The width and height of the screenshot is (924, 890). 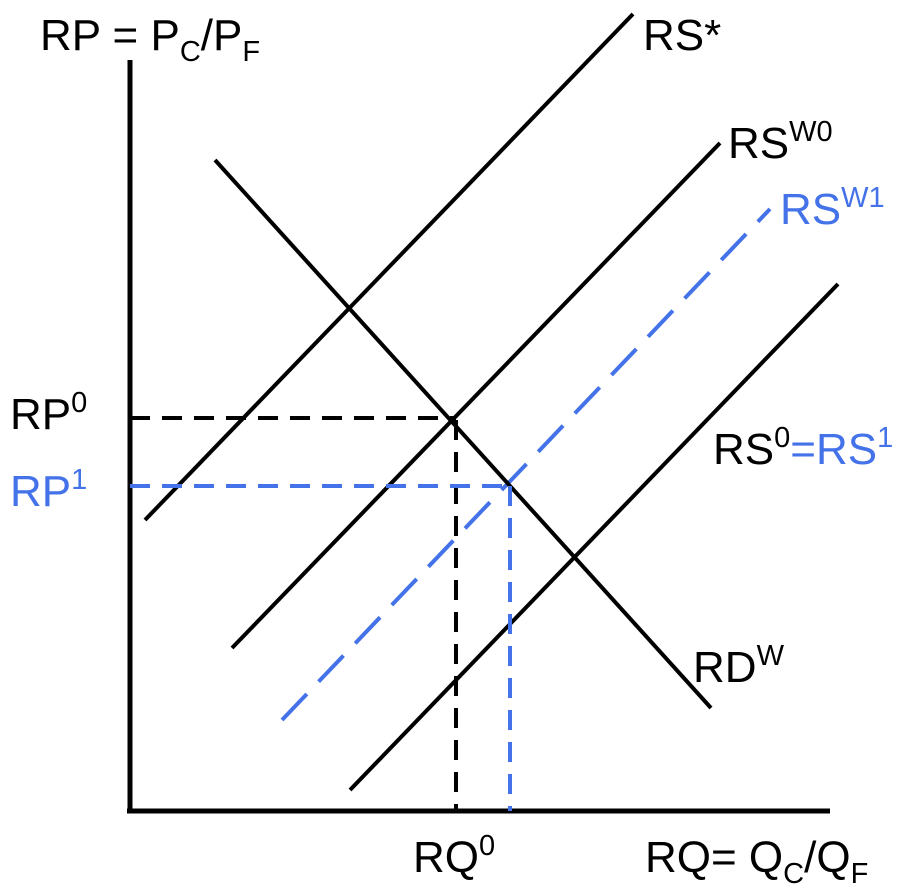 I want to click on rd-w-label: RDW, so click(x=738, y=666).